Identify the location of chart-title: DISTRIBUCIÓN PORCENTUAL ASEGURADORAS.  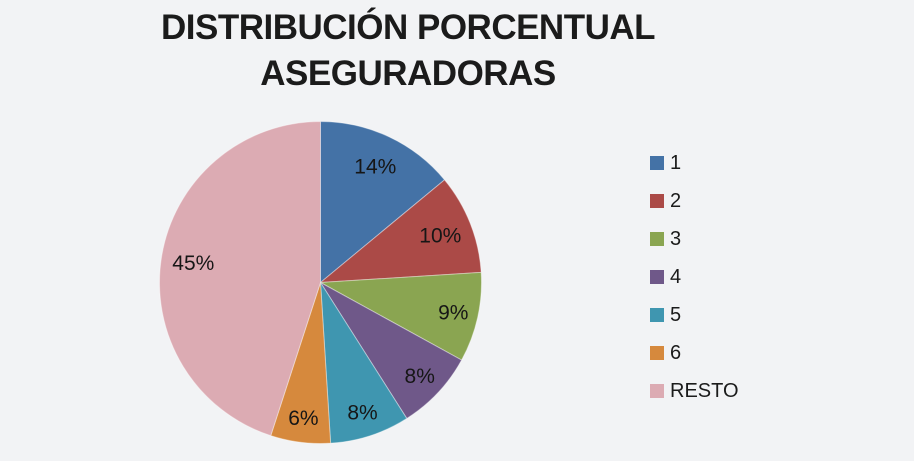
(408, 51).